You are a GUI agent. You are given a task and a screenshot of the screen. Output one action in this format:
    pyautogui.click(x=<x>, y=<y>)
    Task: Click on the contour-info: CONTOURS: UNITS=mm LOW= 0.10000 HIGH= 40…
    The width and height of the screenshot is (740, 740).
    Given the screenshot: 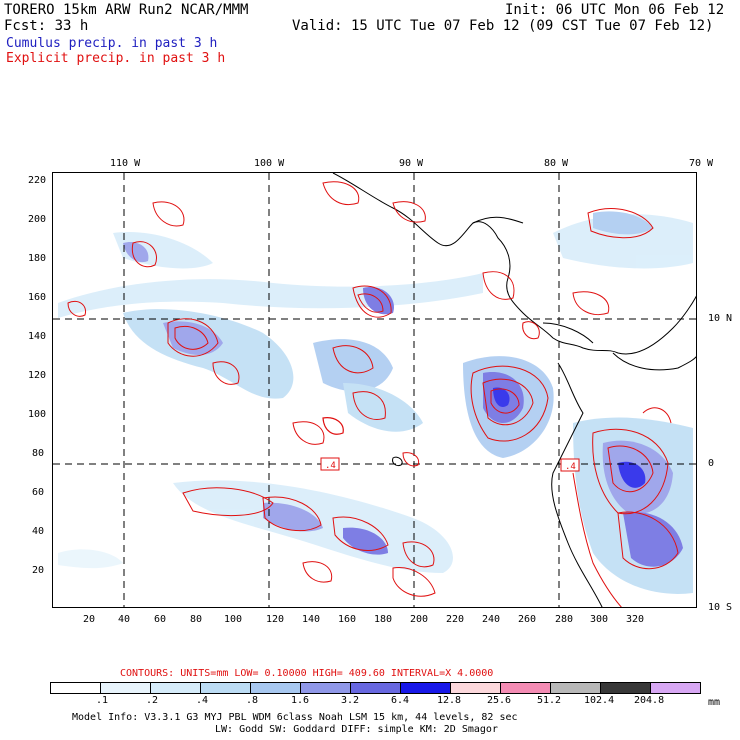 What is the action you would take?
    pyautogui.click(x=307, y=673)
    